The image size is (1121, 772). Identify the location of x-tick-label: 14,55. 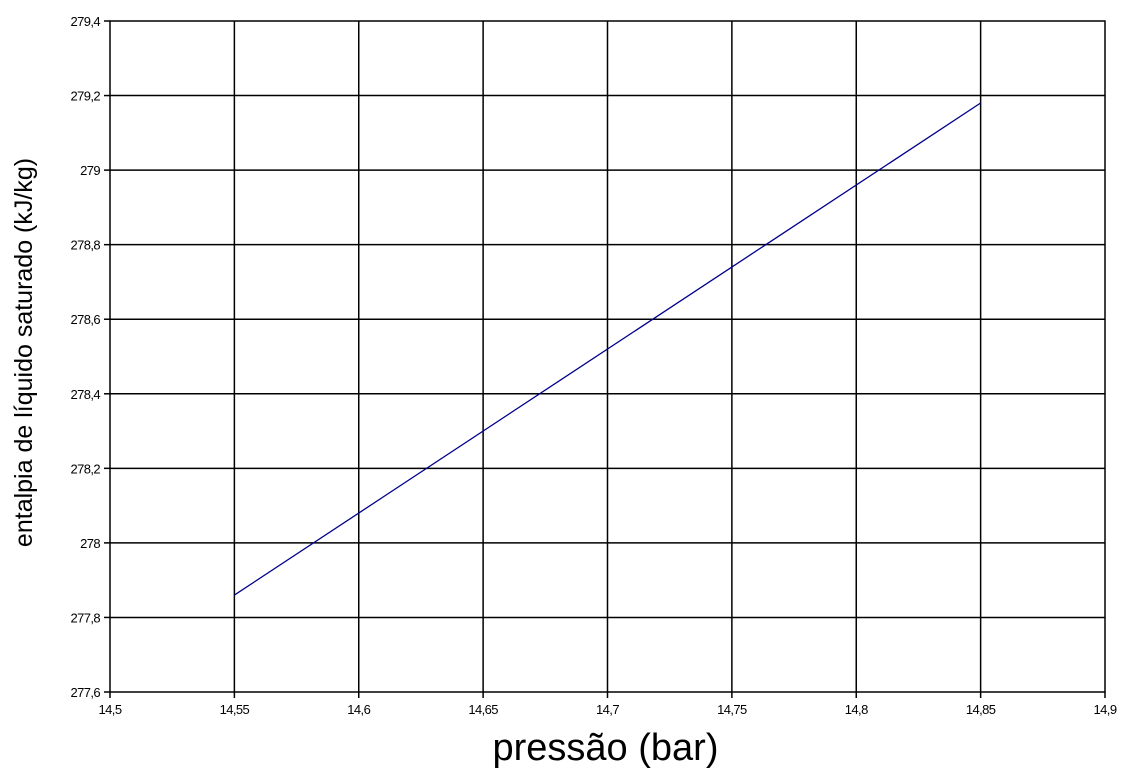
(235, 709).